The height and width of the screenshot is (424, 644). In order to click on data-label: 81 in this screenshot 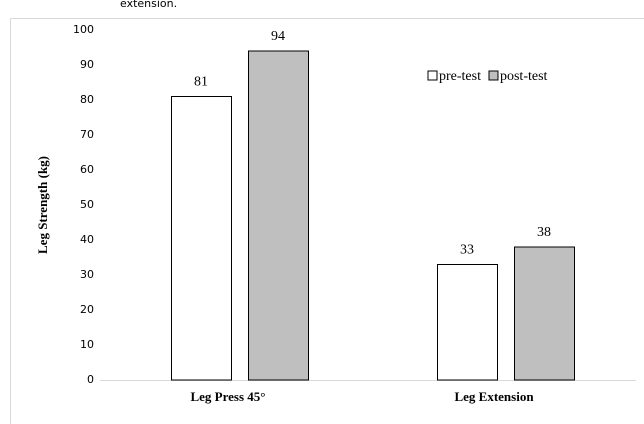, I will do `click(201, 82)`.